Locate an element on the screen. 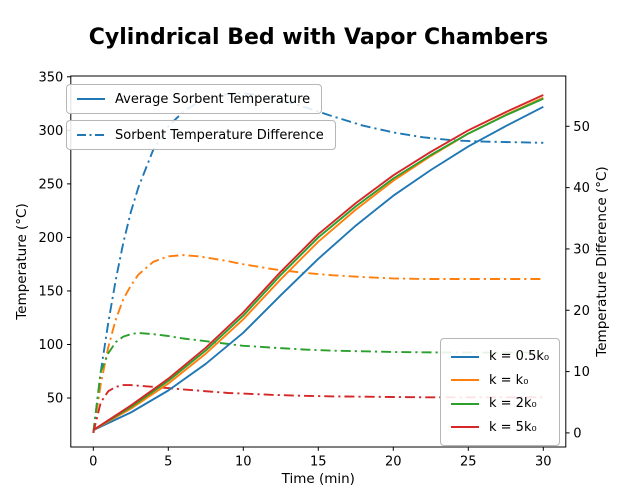  series-sorbent-temperature-difference-k-2k- is located at coordinates (318, 382).